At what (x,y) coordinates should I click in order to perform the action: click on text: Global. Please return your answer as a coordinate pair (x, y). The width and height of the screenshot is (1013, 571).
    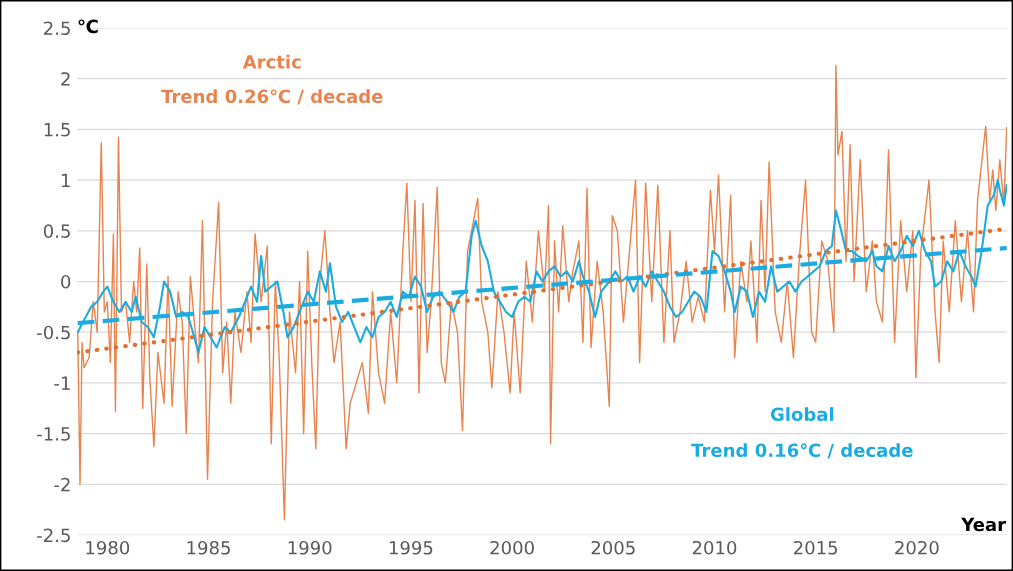
    Looking at the image, I should click on (802, 414).